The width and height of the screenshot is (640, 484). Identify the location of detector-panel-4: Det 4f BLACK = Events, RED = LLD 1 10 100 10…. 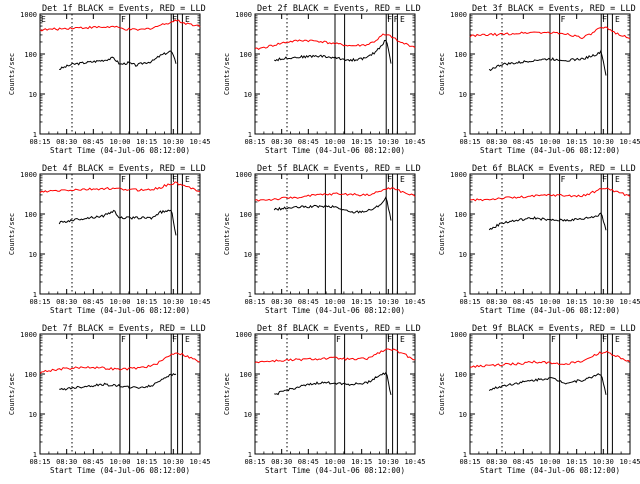
(109, 239).